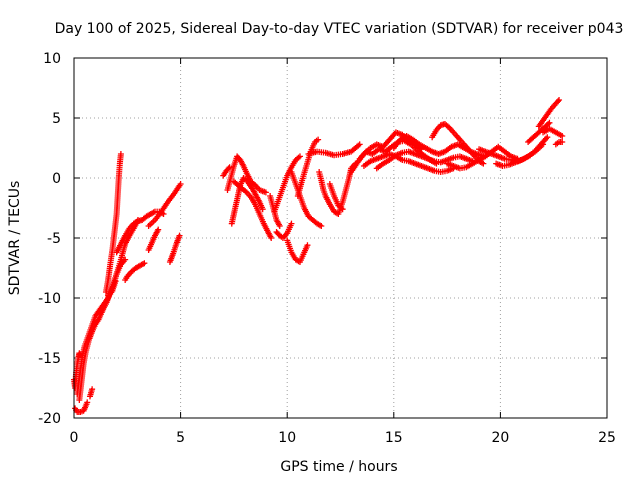 Image resolution: width=640 pixels, height=480 pixels. Describe the element at coordinates (54, 239) in the screenshot. I see `y-tick-label: -5` at that location.